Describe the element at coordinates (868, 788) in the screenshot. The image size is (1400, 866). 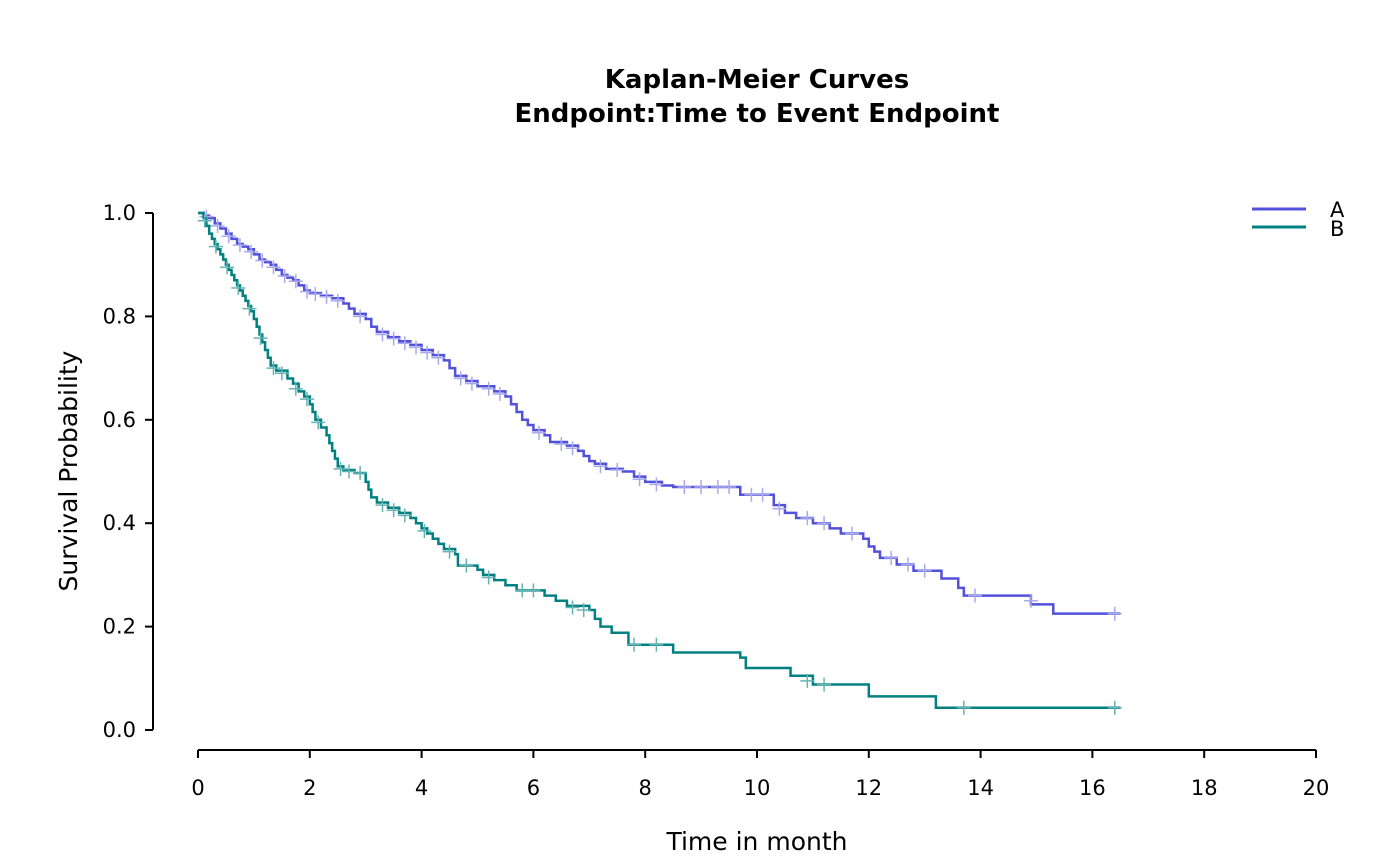
I see `x-tick-label-6: 12` at that location.